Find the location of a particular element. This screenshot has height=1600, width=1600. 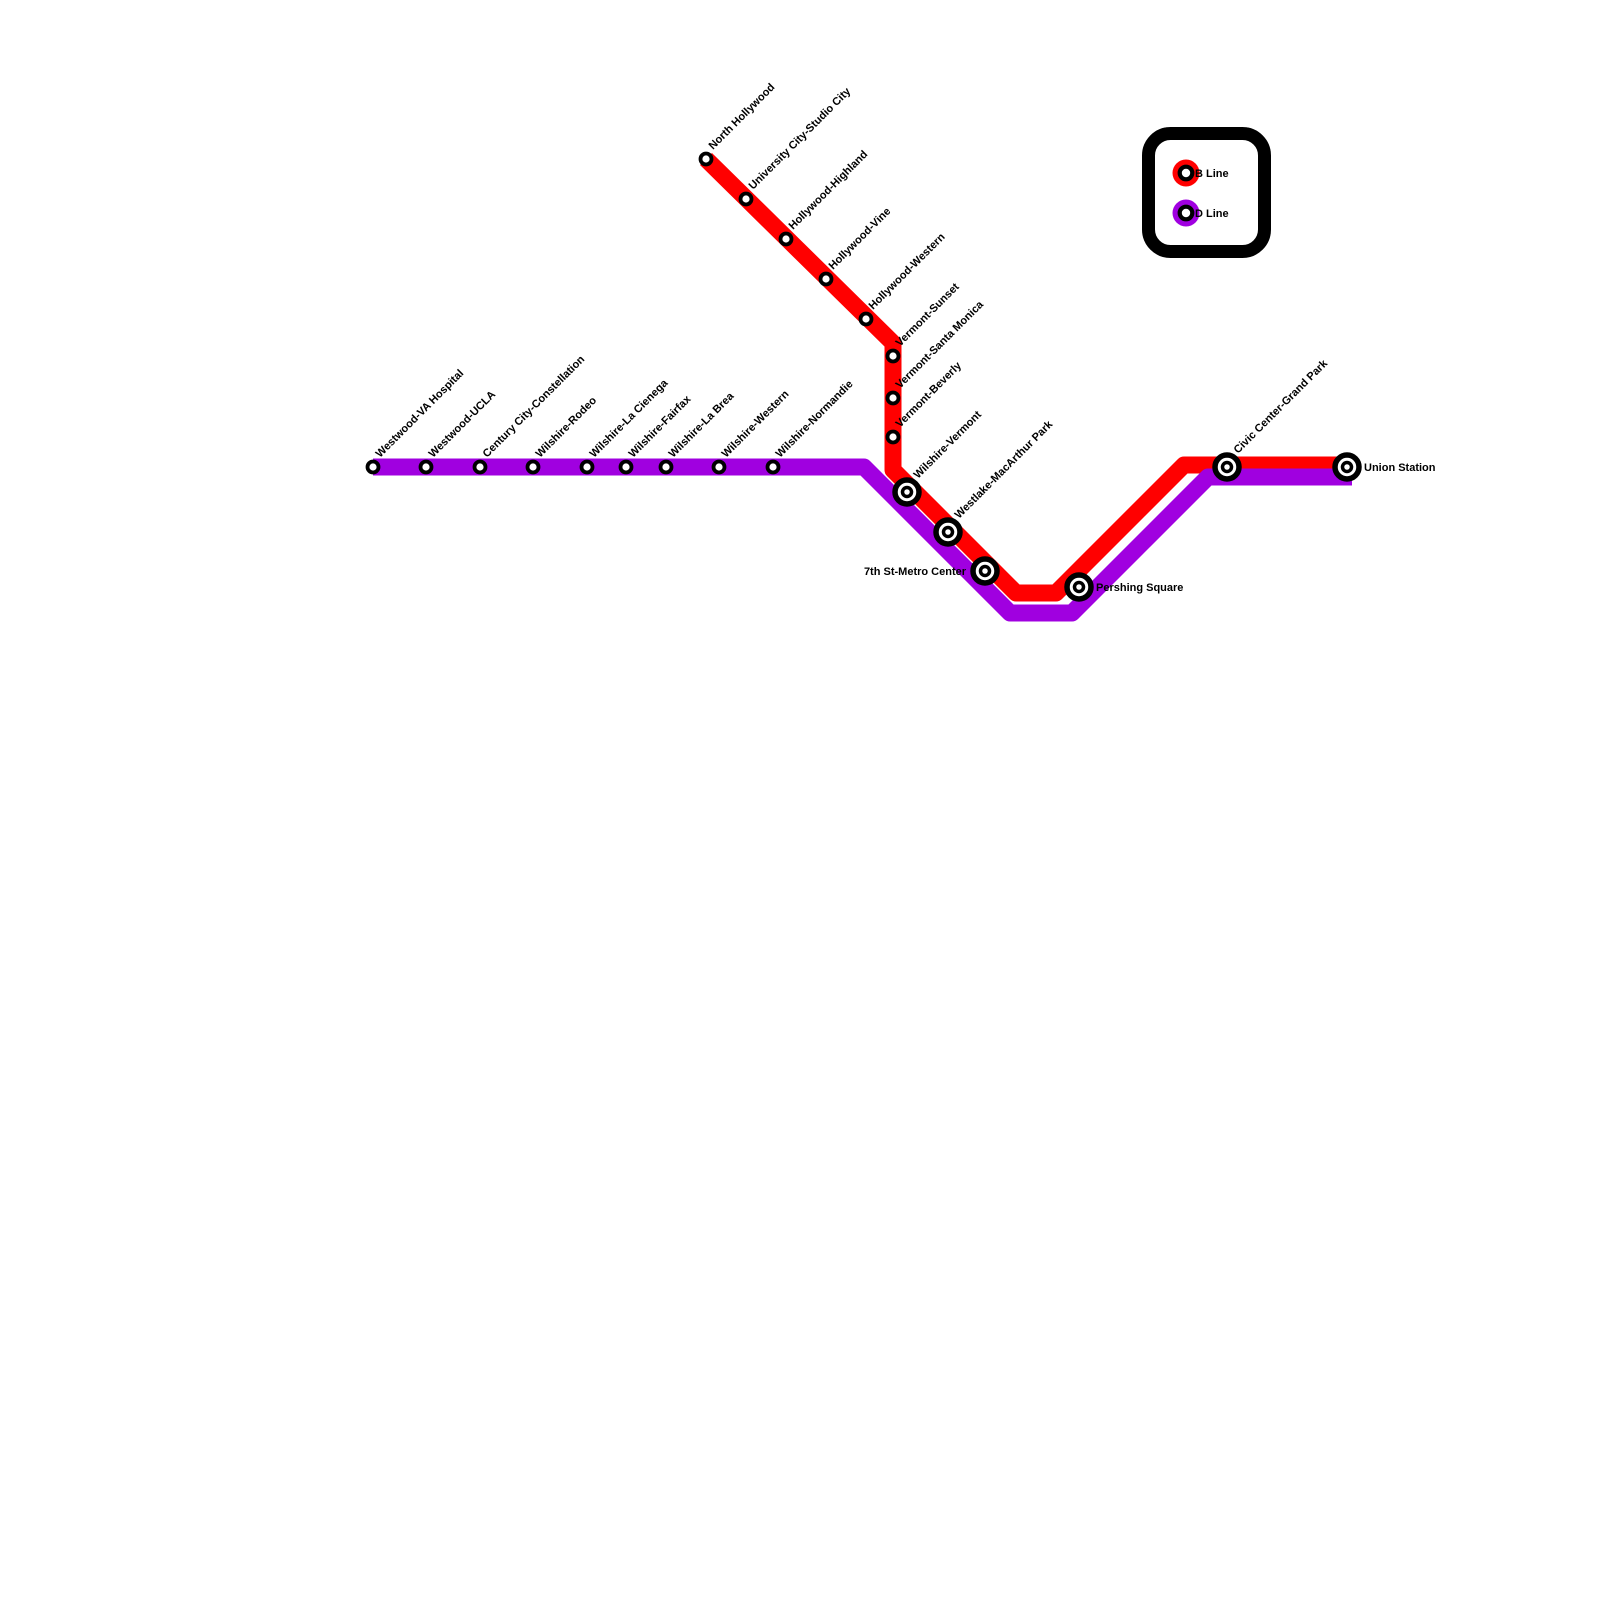

station-marker-civic-center-grand-park is located at coordinates (1227, 467).